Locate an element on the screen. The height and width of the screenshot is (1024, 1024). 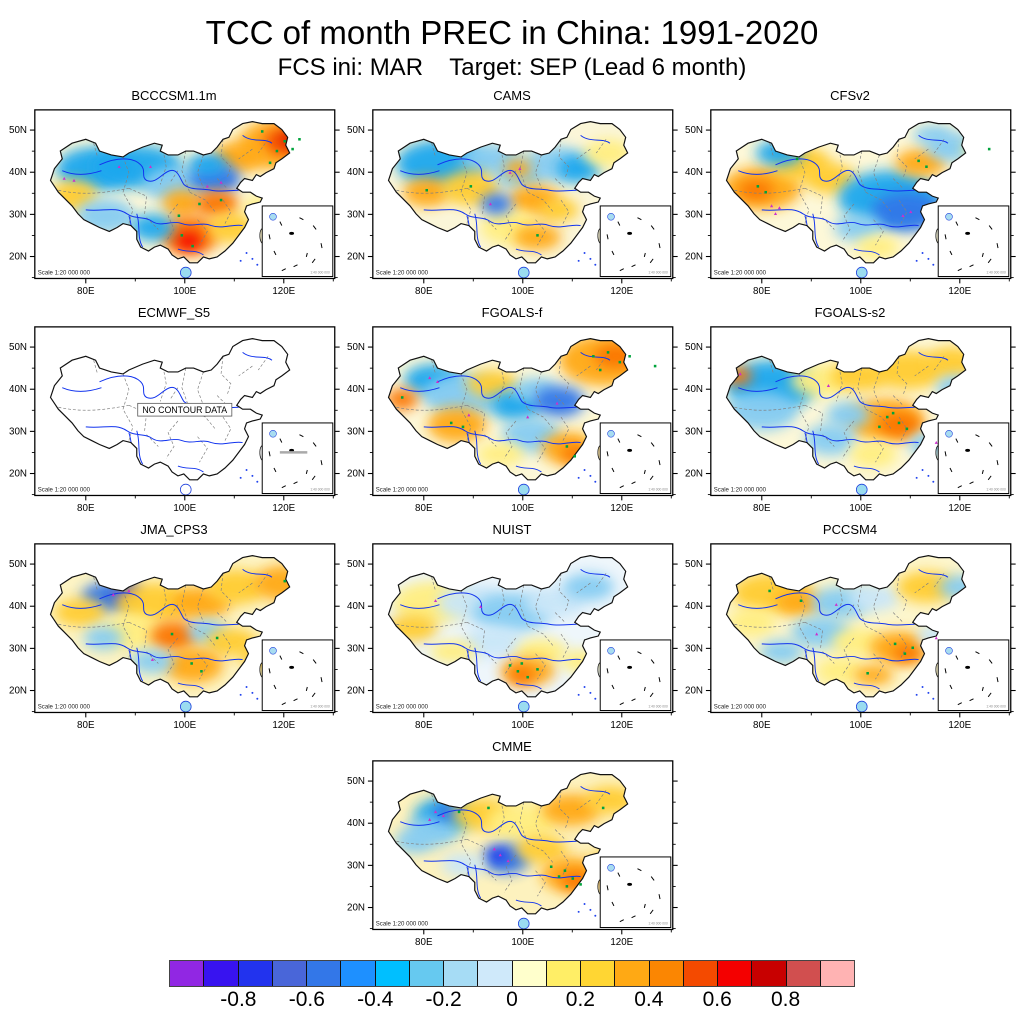
svg-text: NO CONTOUR DATA is located at coordinates (184, 410).